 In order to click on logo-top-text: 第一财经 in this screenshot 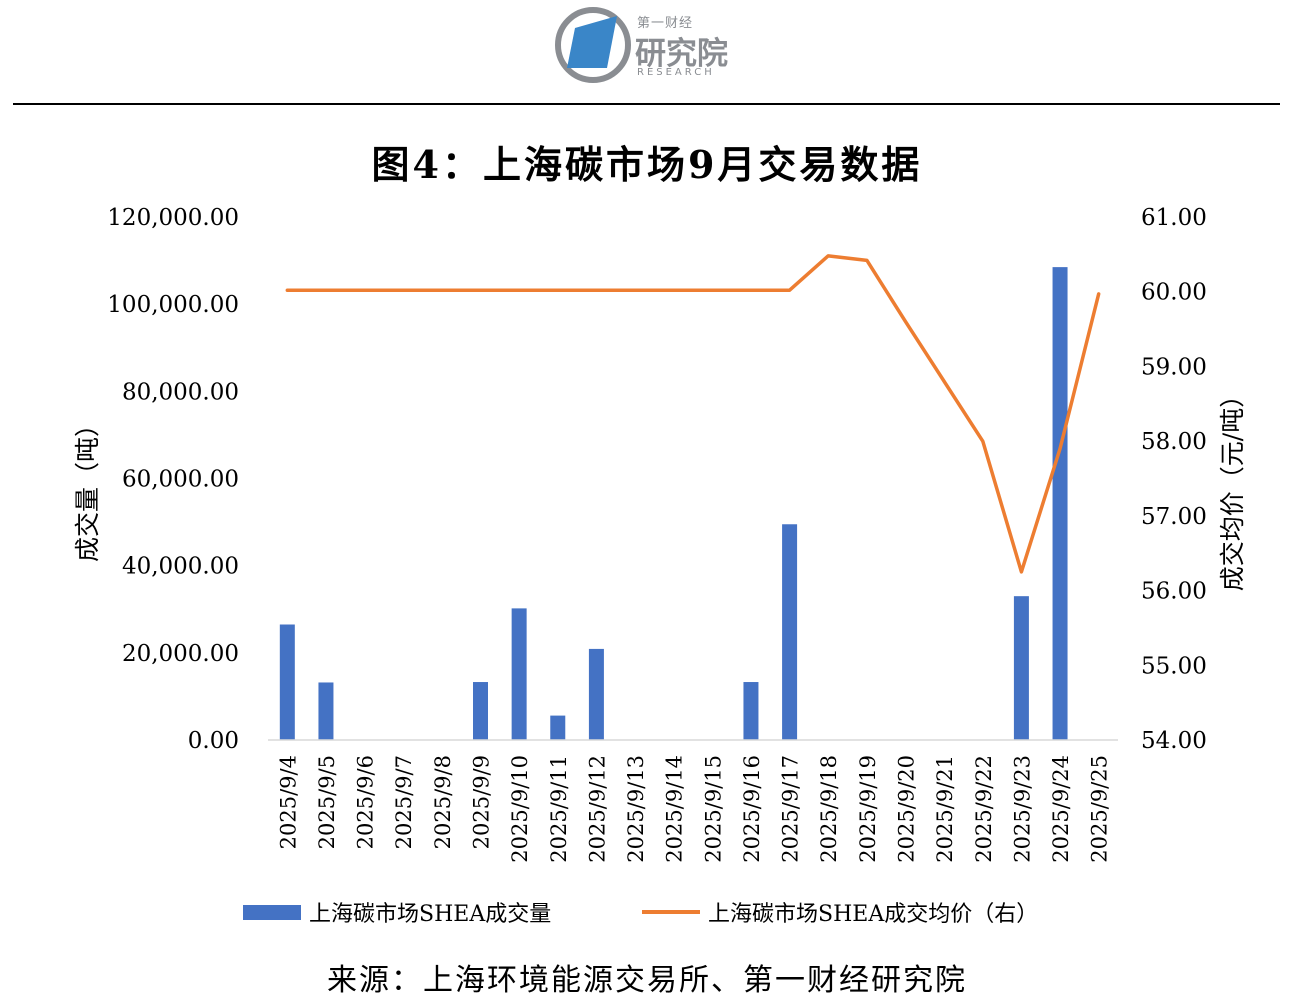, I will do `click(665, 23)`.